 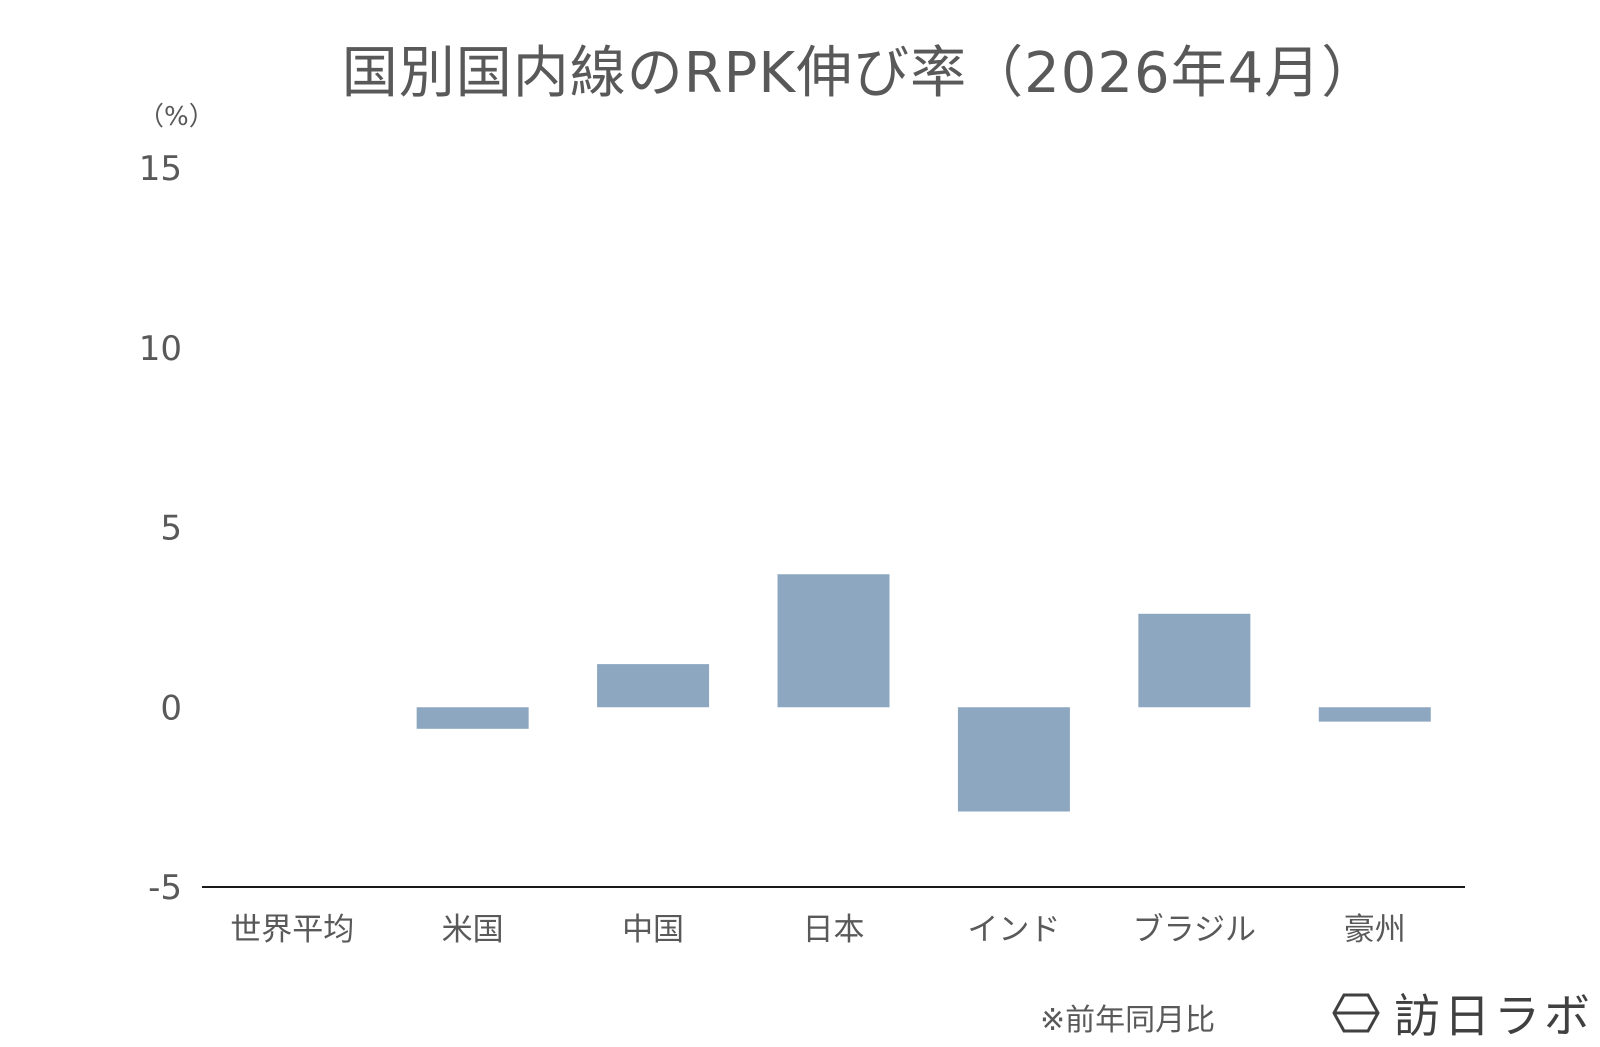 What do you see at coordinates (473, 930) in the screenshot?
I see `x-tick-label: 米国` at bounding box center [473, 930].